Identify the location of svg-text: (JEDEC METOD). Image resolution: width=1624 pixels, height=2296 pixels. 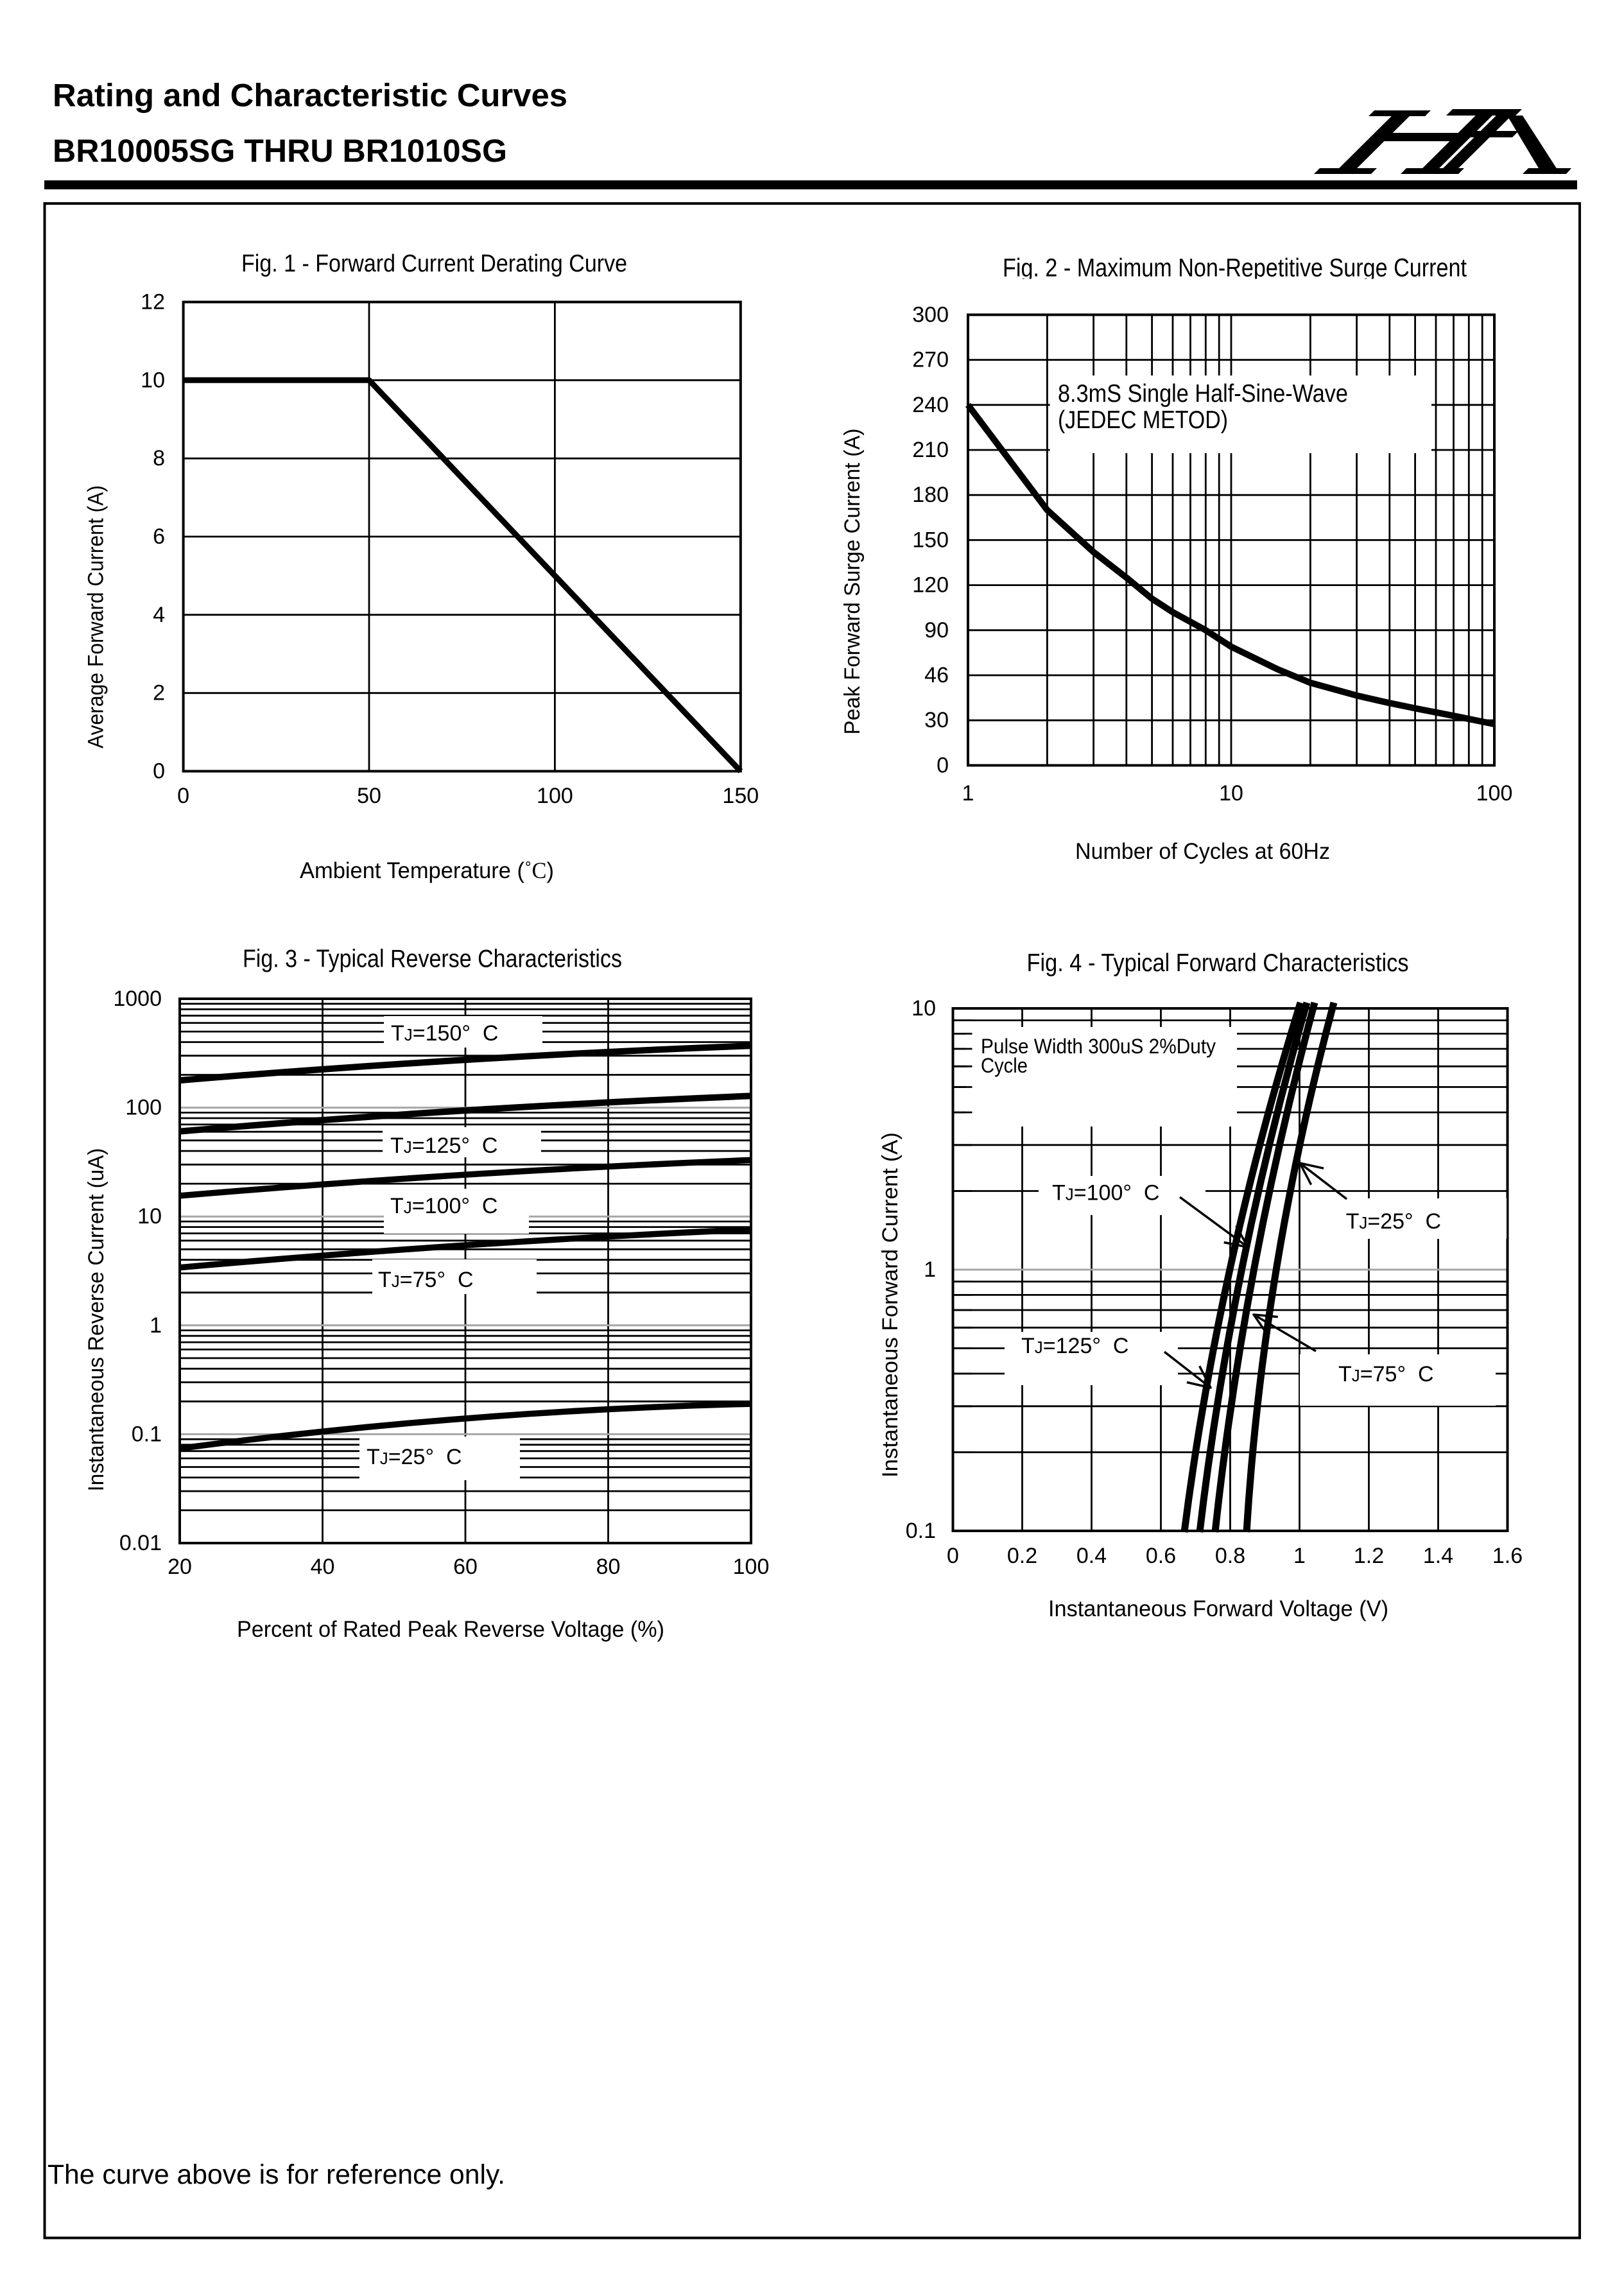
(1143, 420).